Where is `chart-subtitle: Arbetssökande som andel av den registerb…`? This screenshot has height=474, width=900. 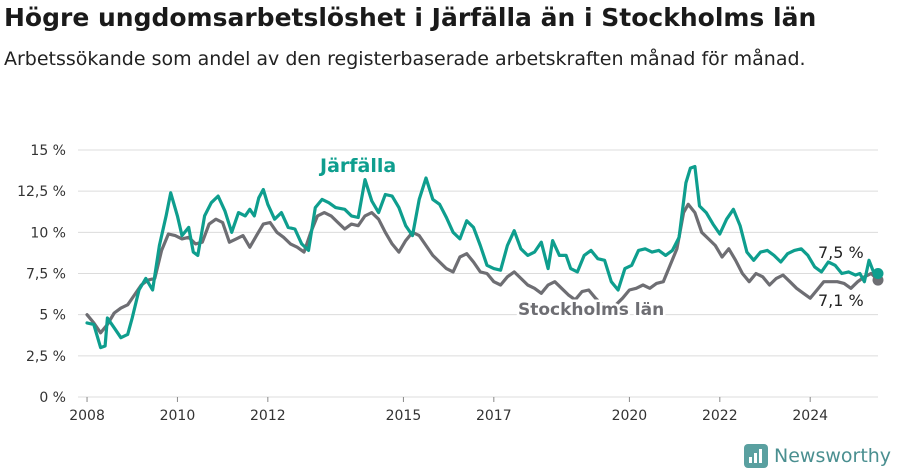
chart-subtitle: Arbetssökande som andel av den registerb… is located at coordinates (405, 59).